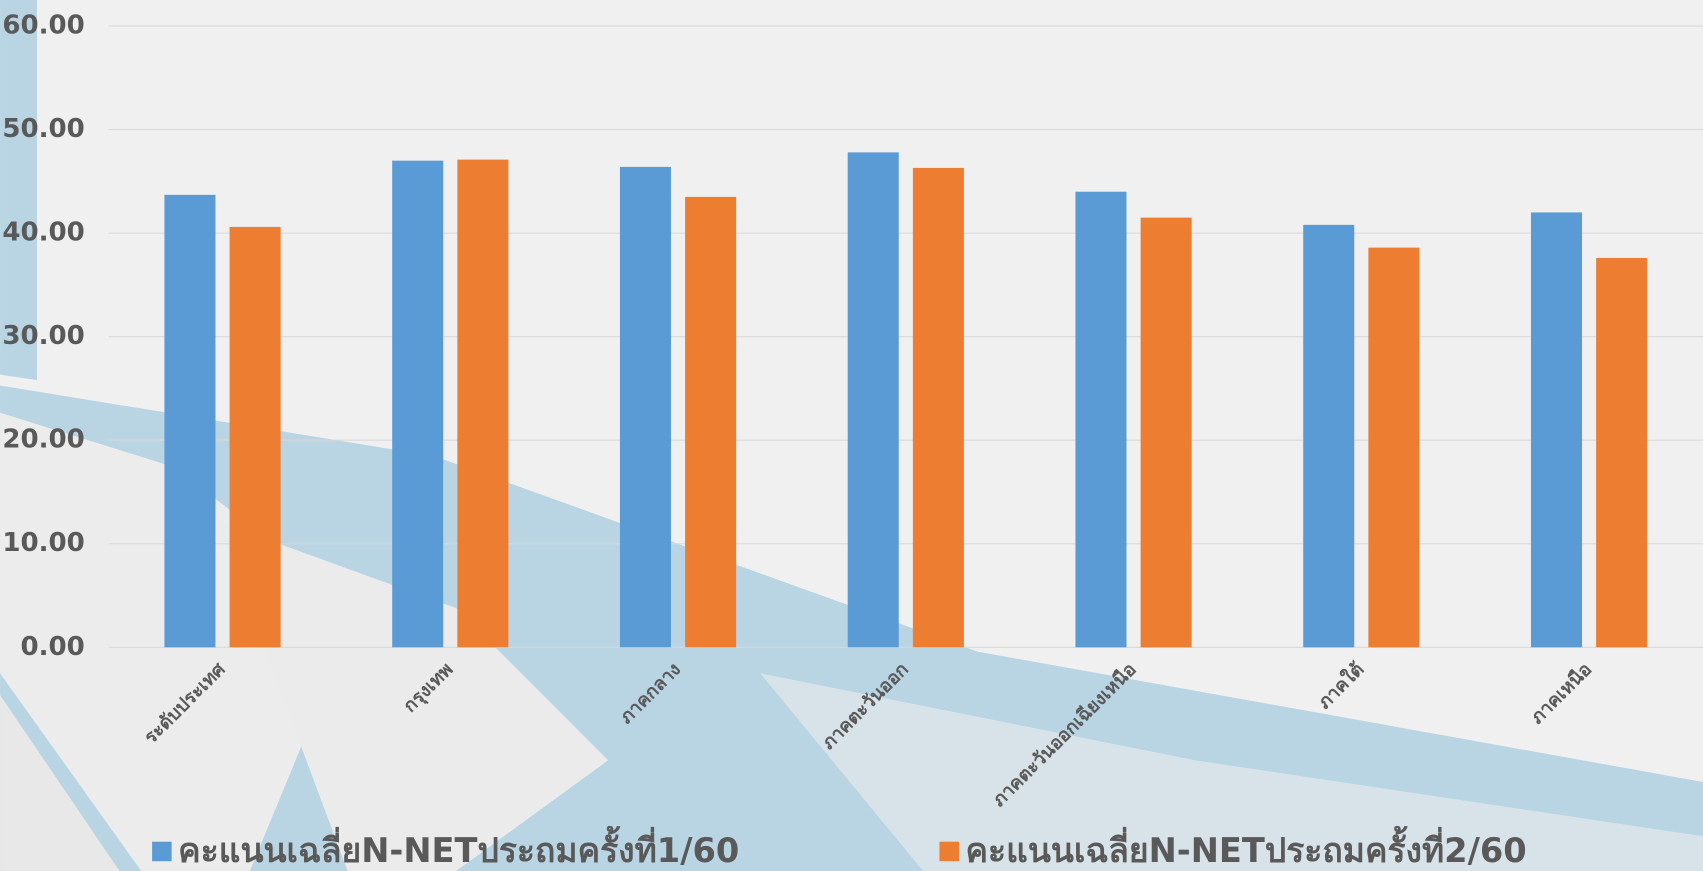 This screenshot has height=871, width=1703. Describe the element at coordinates (1246, 847) in the screenshot. I see `legend-label: คะแนนเฉลี่ยN-NETประถมครั้งที่2/60` at that location.